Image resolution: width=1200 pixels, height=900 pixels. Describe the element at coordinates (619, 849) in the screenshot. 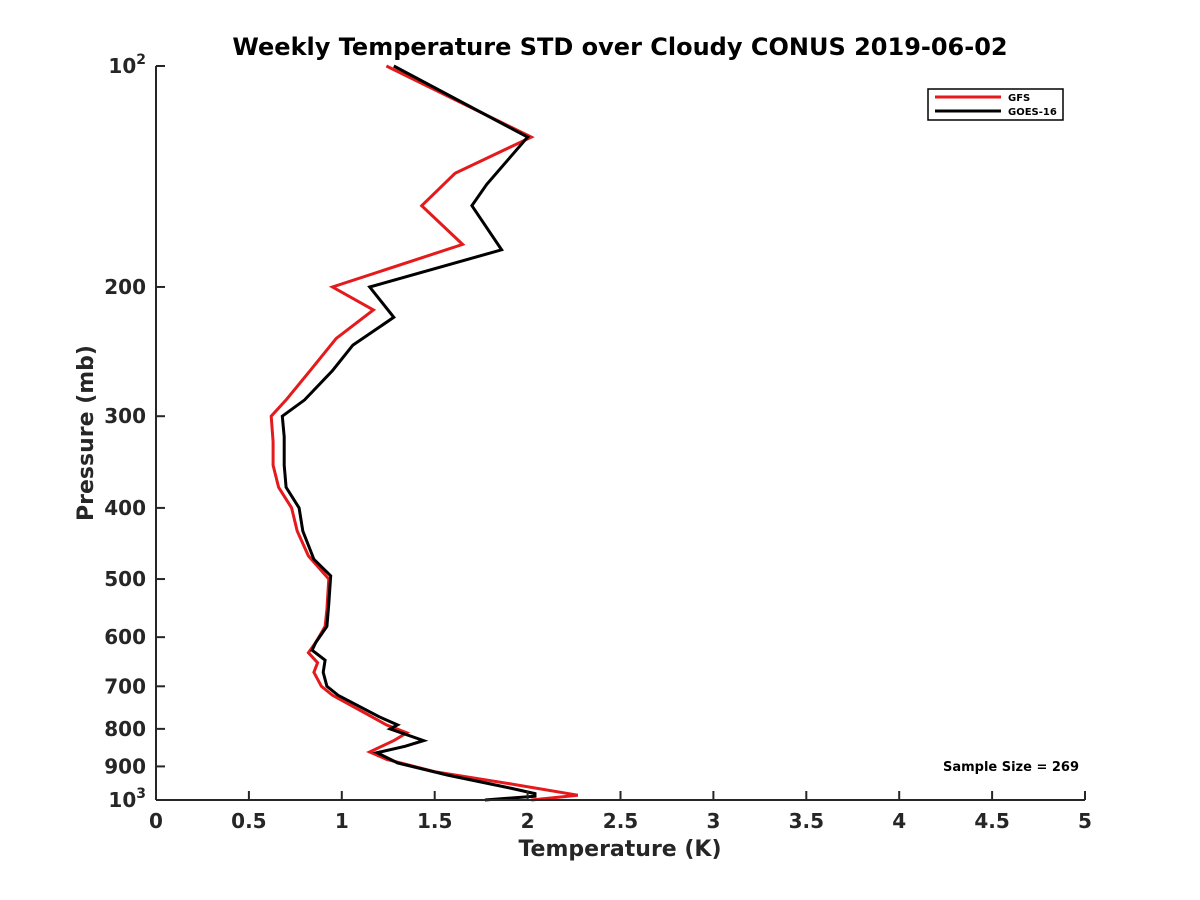

I see `x-axis-label: Temperature (K)` at that location.